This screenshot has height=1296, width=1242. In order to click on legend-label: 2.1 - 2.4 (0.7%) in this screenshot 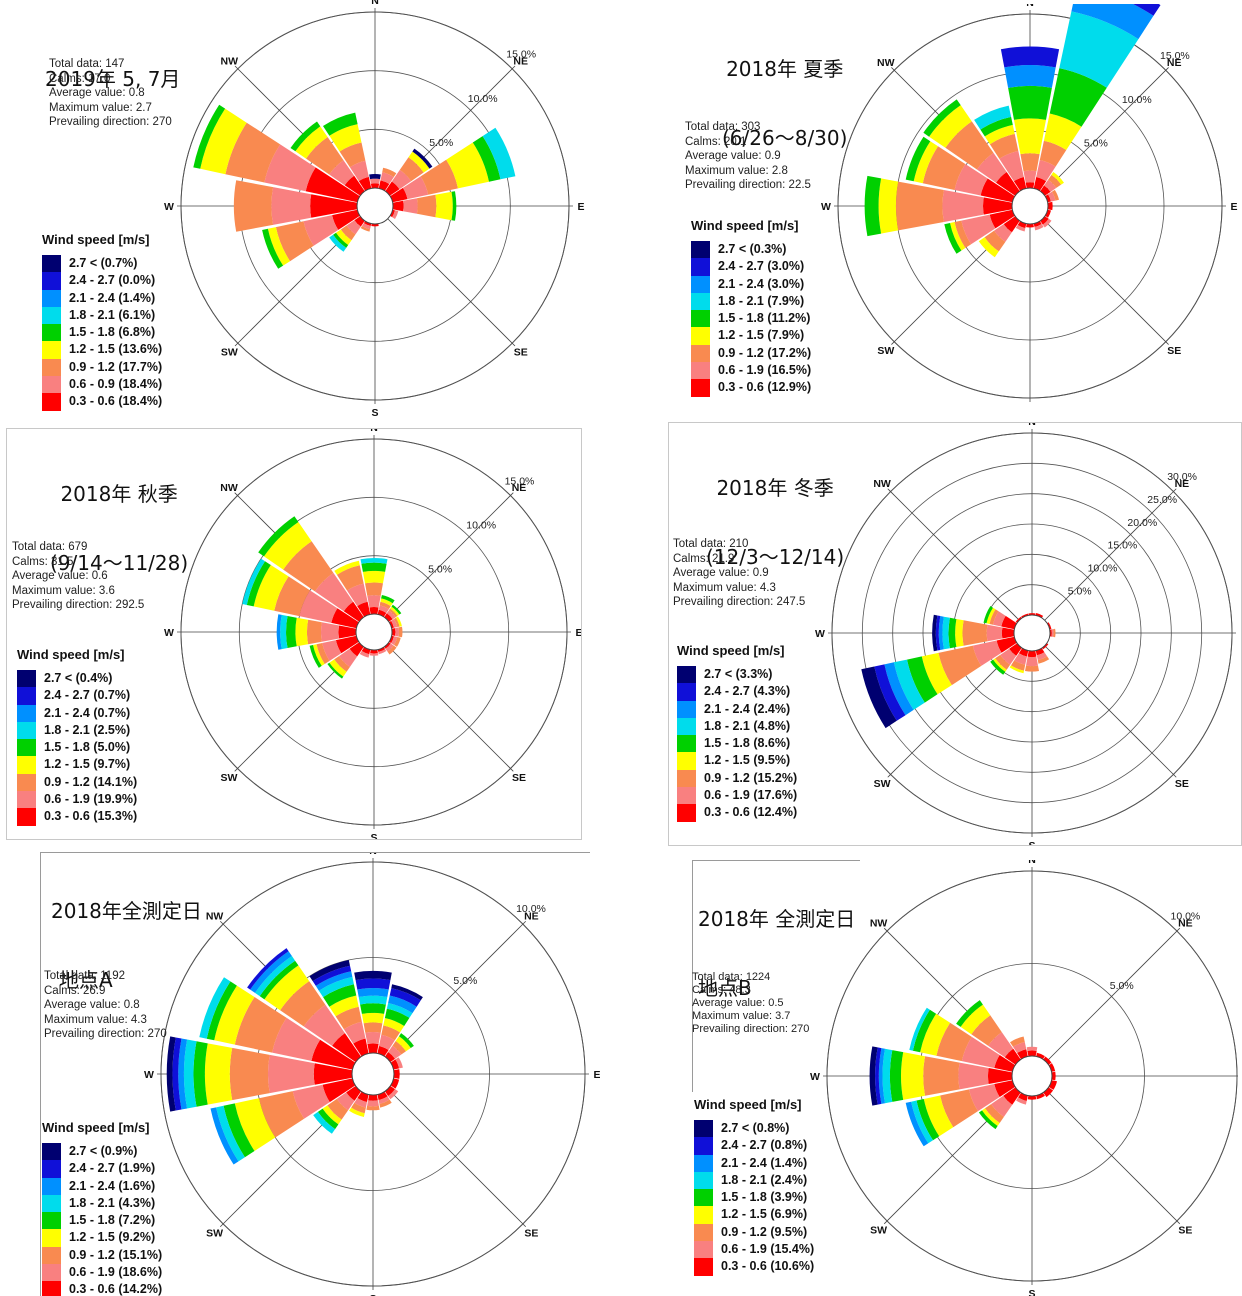, I will do `click(87, 712)`.